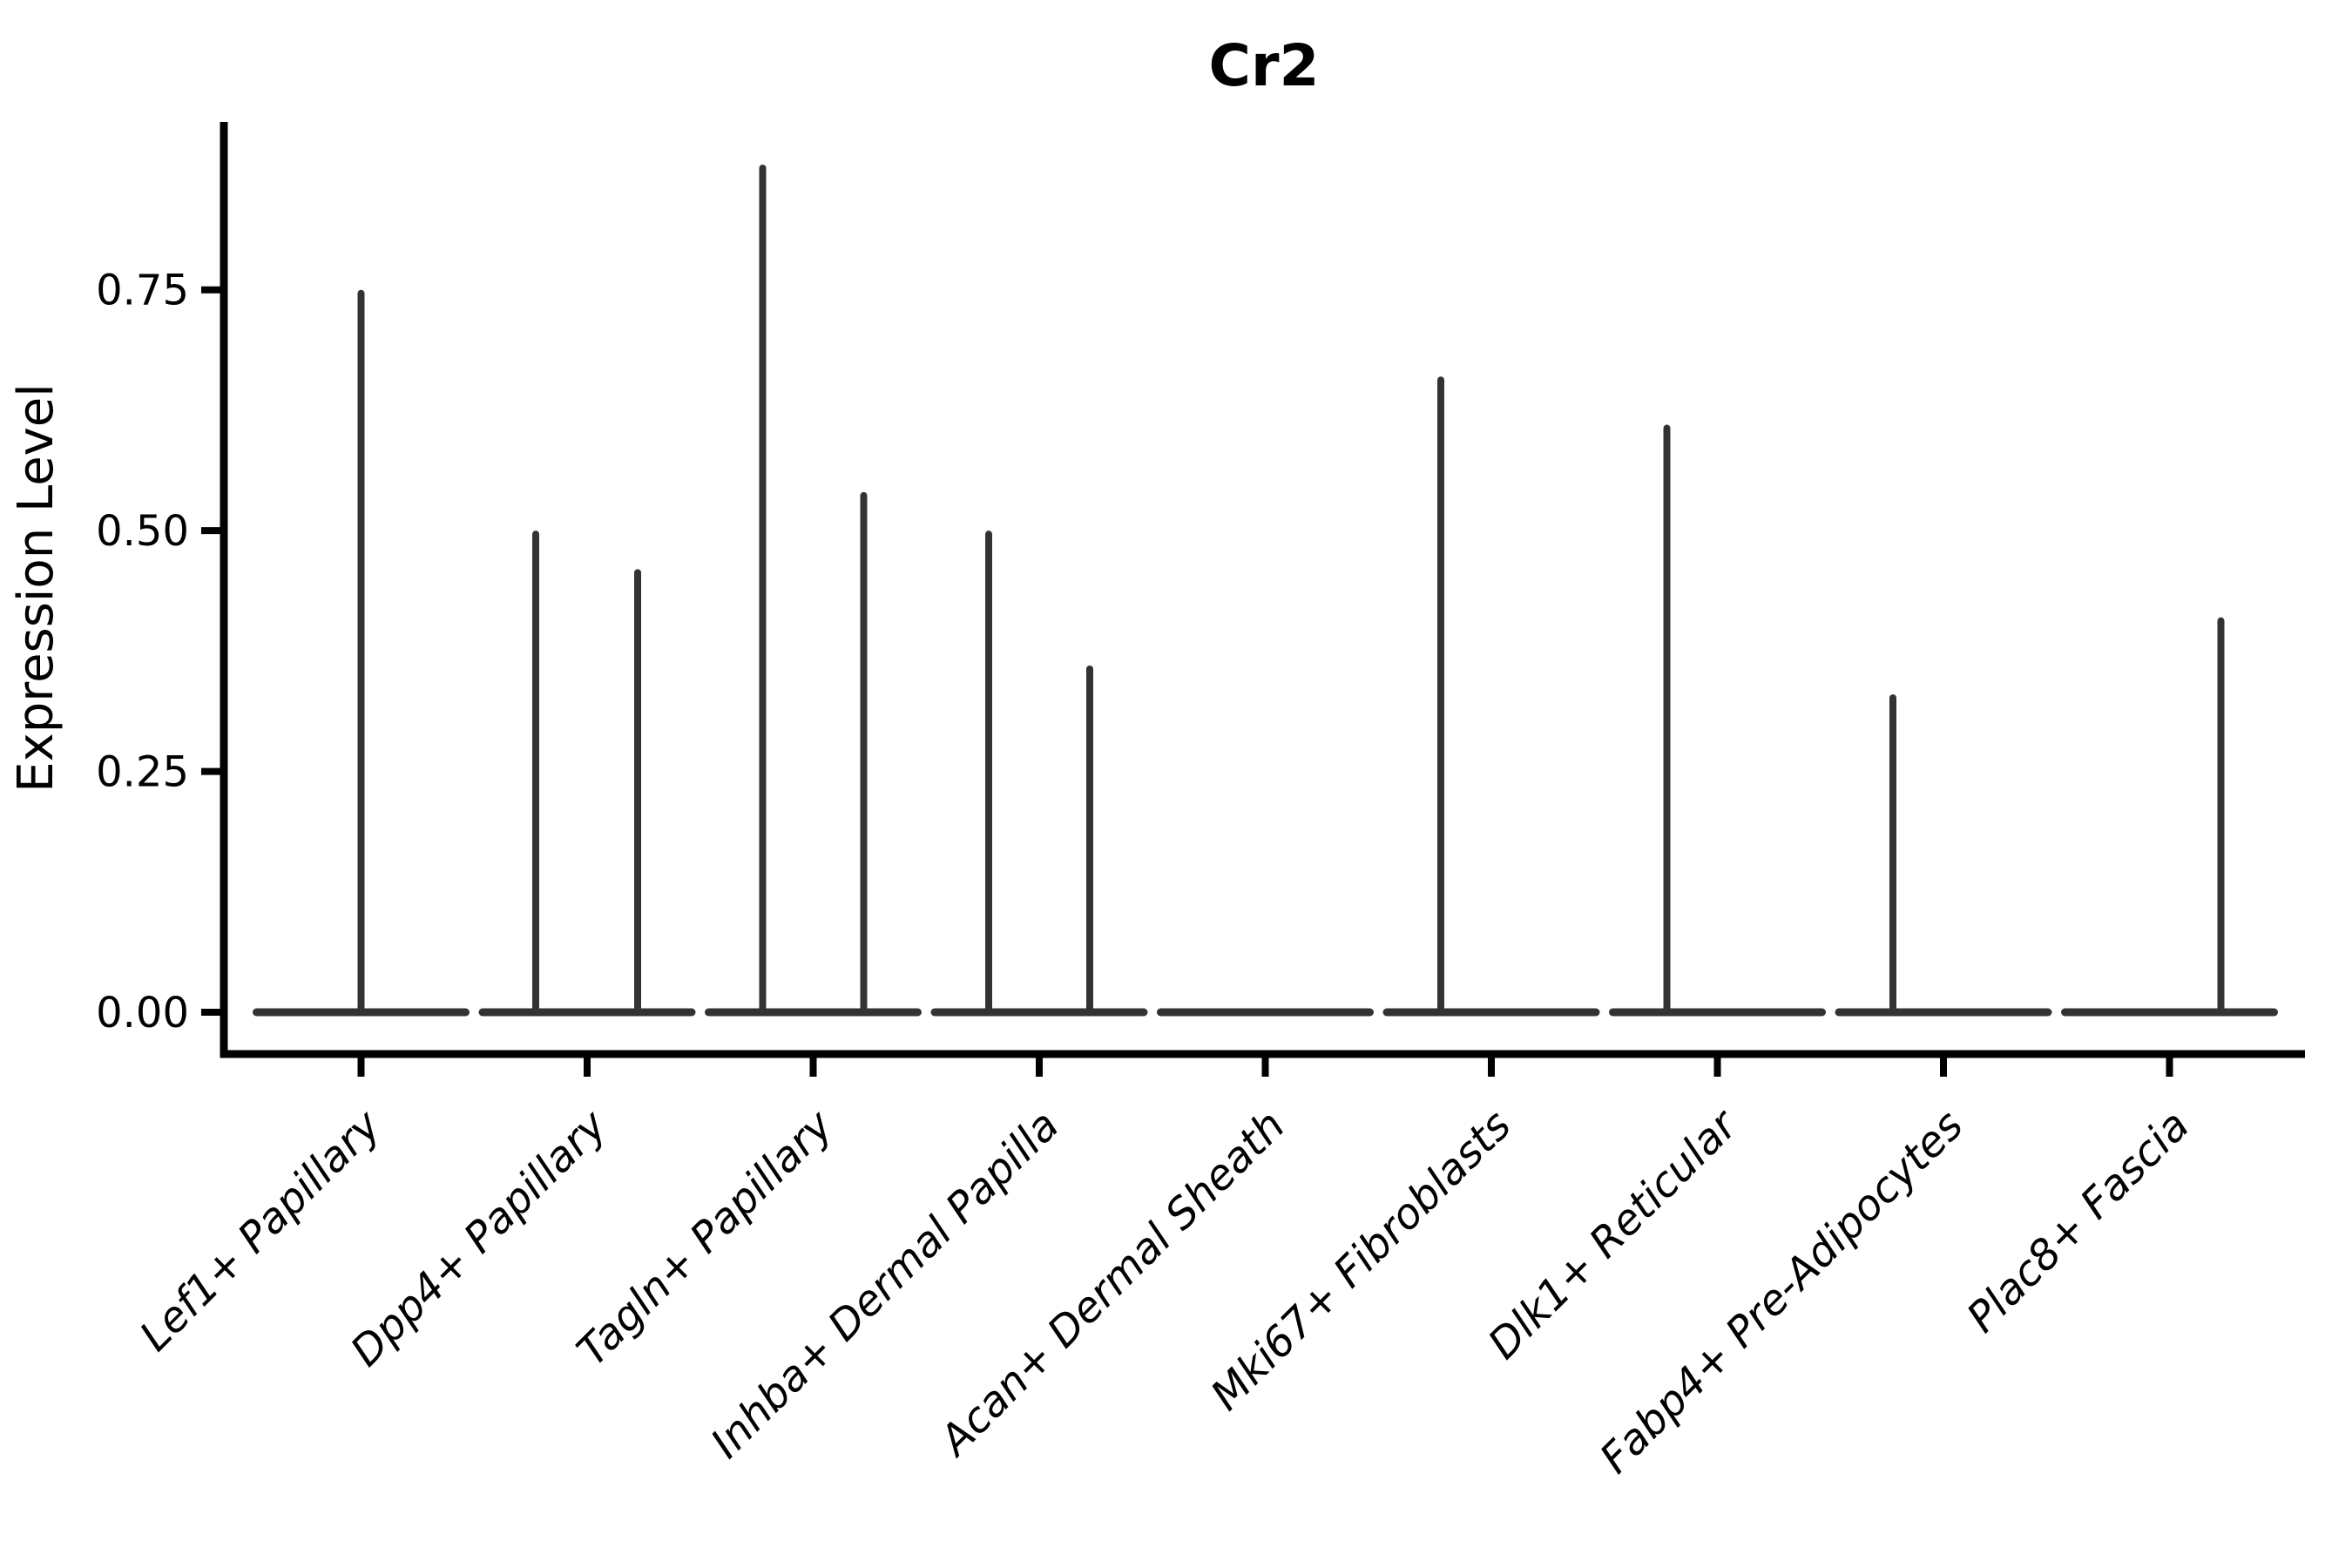 The height and width of the screenshot is (1568, 2352). I want to click on y-tick-label: 0.75, so click(142, 291).